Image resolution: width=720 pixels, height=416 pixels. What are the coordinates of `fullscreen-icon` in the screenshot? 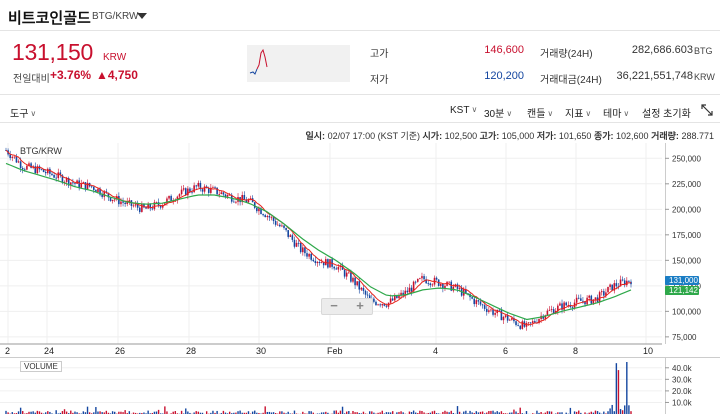 It's located at (707, 112).